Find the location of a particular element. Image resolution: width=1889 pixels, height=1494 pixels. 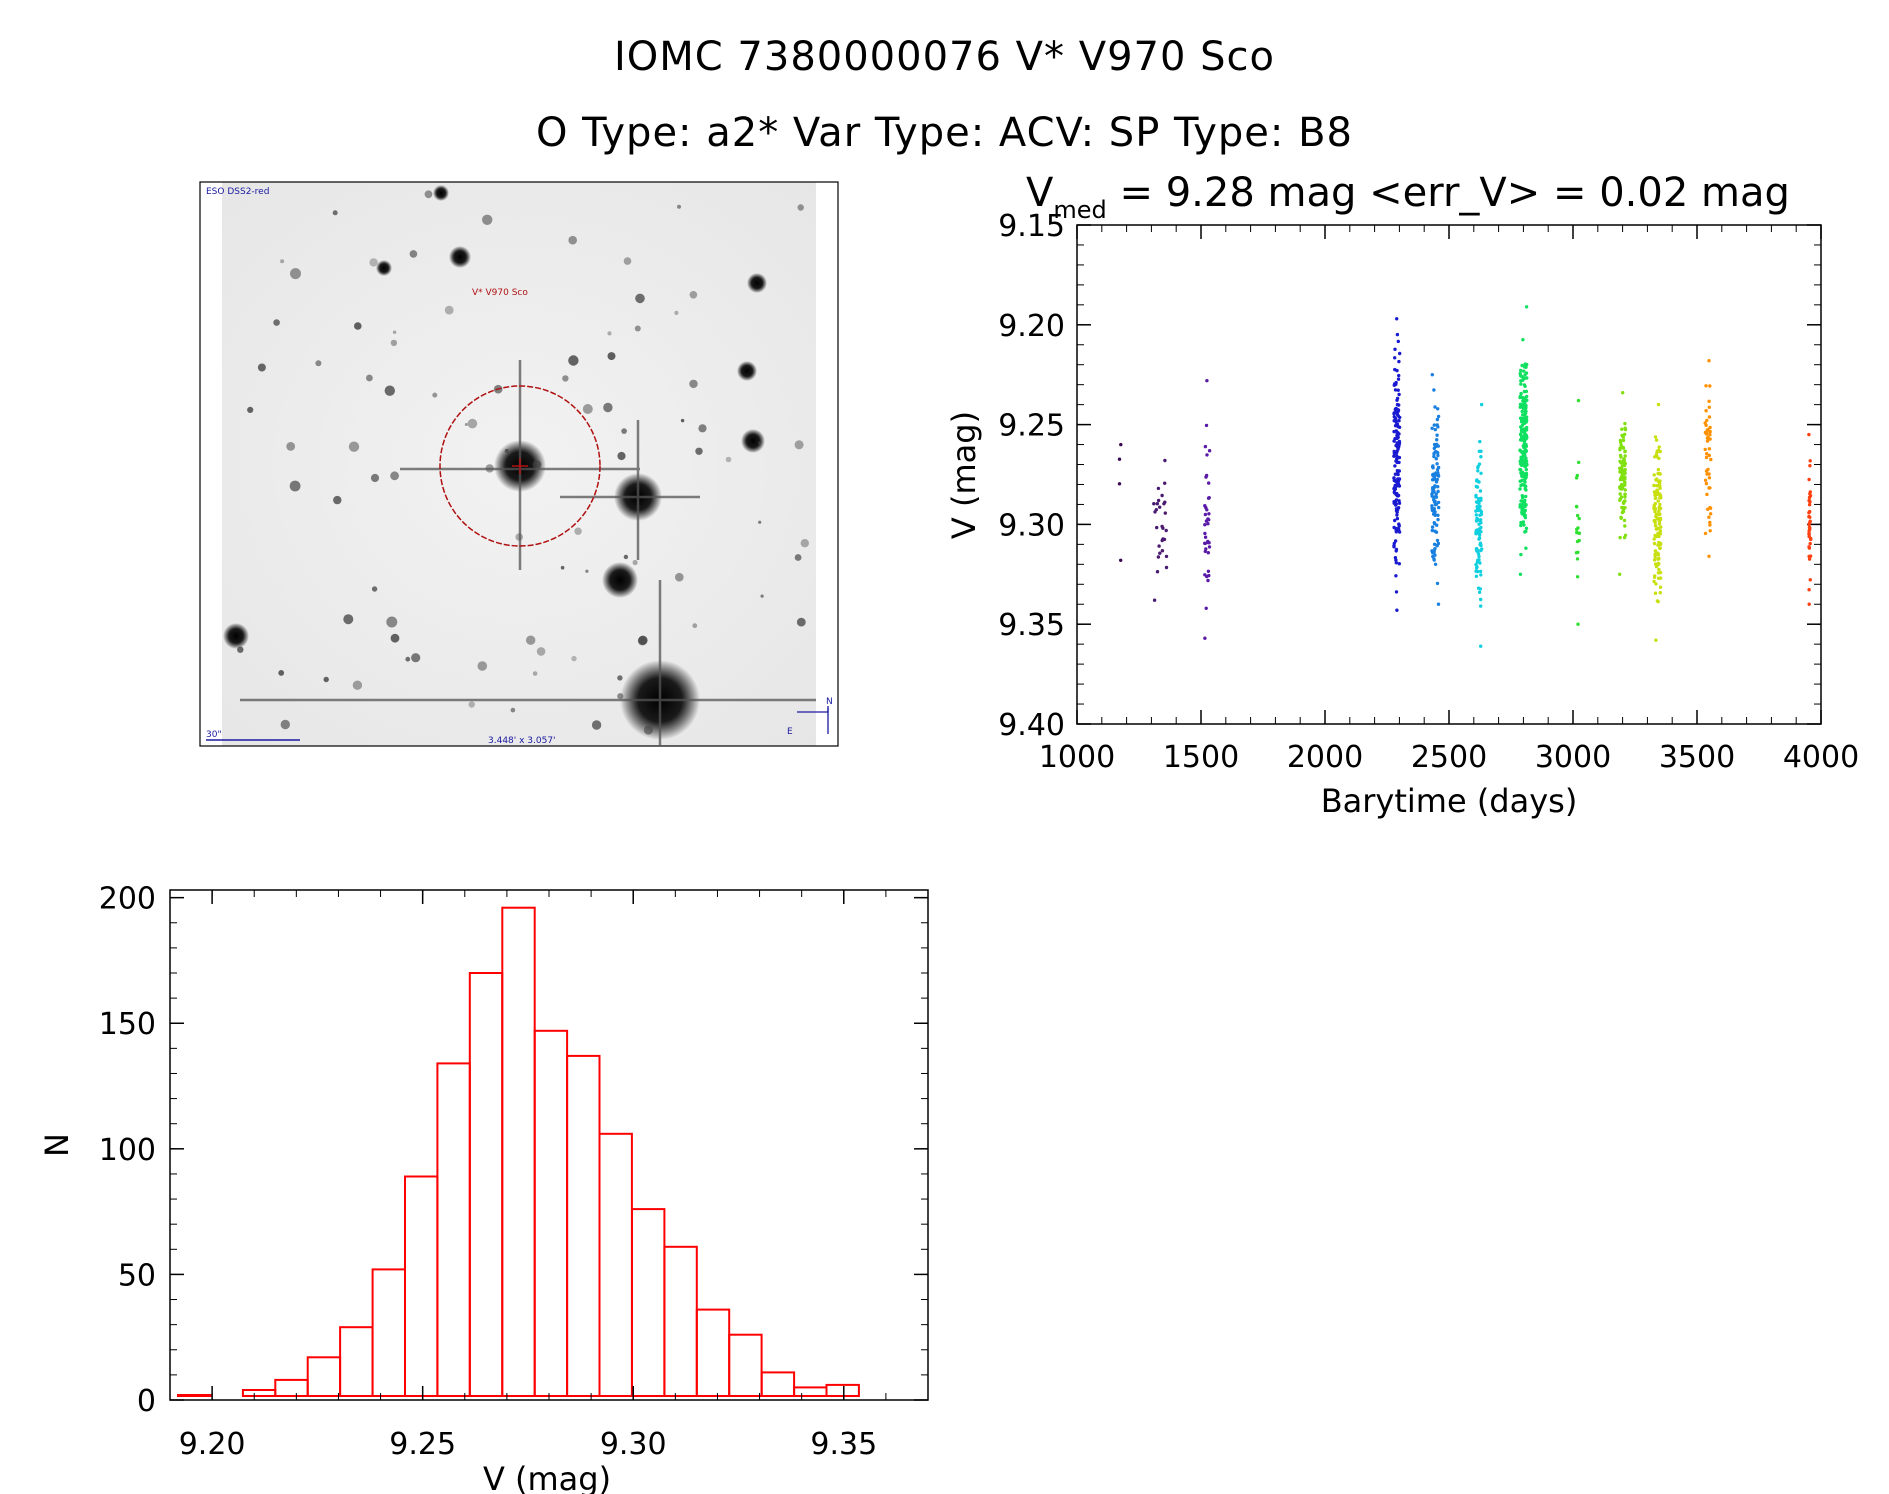

chart-title-line1: IOMC 7380000076 V* V970 Sco is located at coordinates (944, 57).